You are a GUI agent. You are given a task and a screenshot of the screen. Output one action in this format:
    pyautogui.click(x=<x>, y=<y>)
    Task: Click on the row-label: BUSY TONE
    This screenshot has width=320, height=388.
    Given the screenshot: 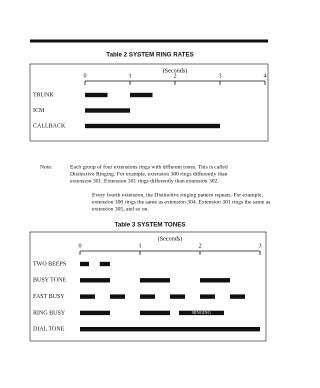 What is the action you would take?
    pyautogui.click(x=49, y=281)
    